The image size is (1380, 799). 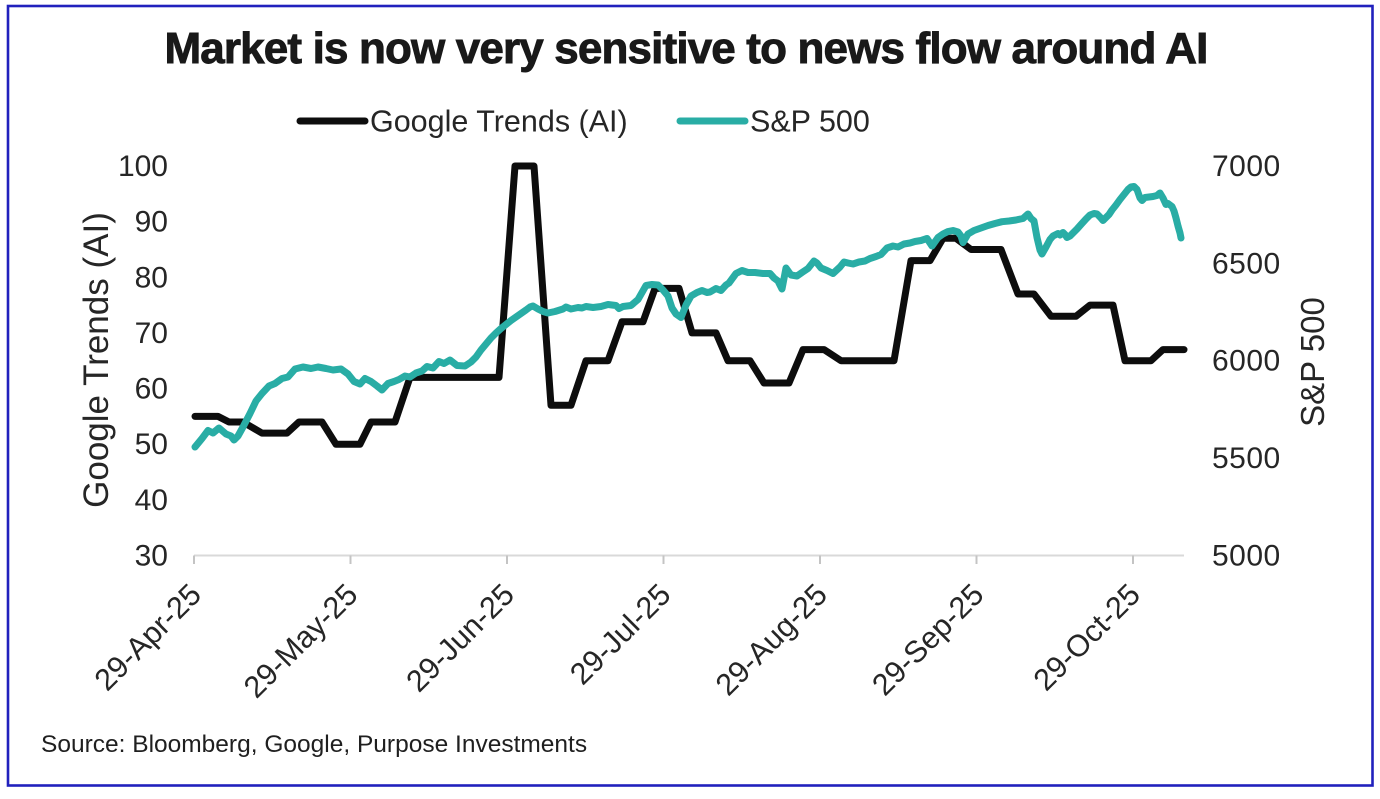 What do you see at coordinates (151, 222) in the screenshot?
I see `svg-text: 90` at bounding box center [151, 222].